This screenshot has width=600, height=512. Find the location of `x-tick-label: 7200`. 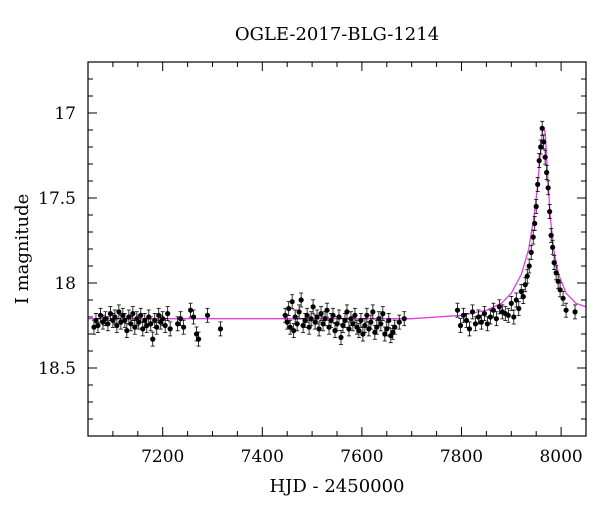

x-tick-label: 7200 is located at coordinates (162, 457).